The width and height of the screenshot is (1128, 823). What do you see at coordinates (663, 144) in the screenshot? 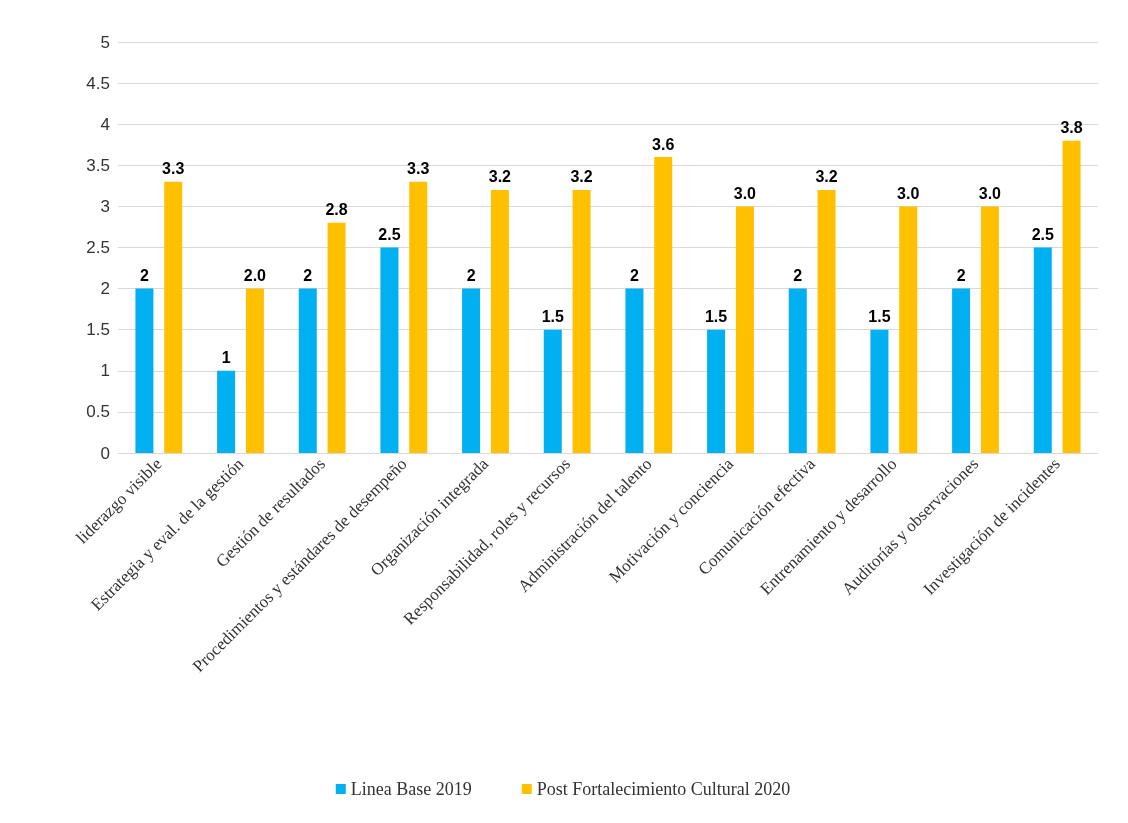
I see `data-label: 3.6` at bounding box center [663, 144].